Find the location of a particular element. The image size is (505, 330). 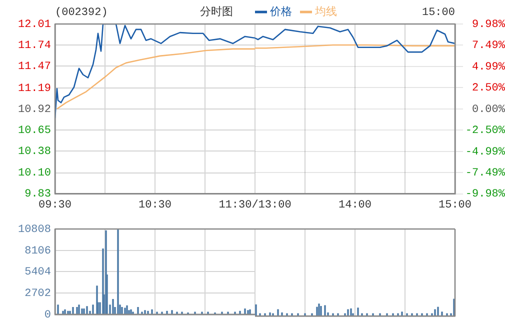

y-tick-label: 11.47 is located at coordinates (34, 66).